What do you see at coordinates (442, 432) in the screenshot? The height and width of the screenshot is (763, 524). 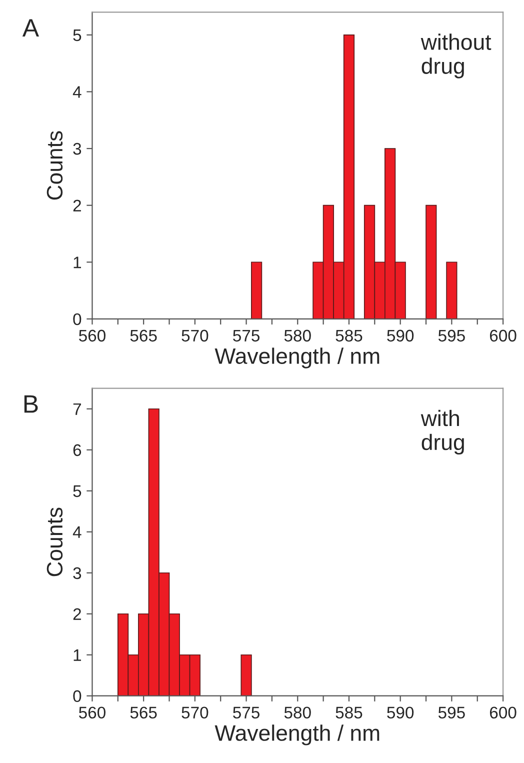 I see `annotation: with drug` at bounding box center [442, 432].